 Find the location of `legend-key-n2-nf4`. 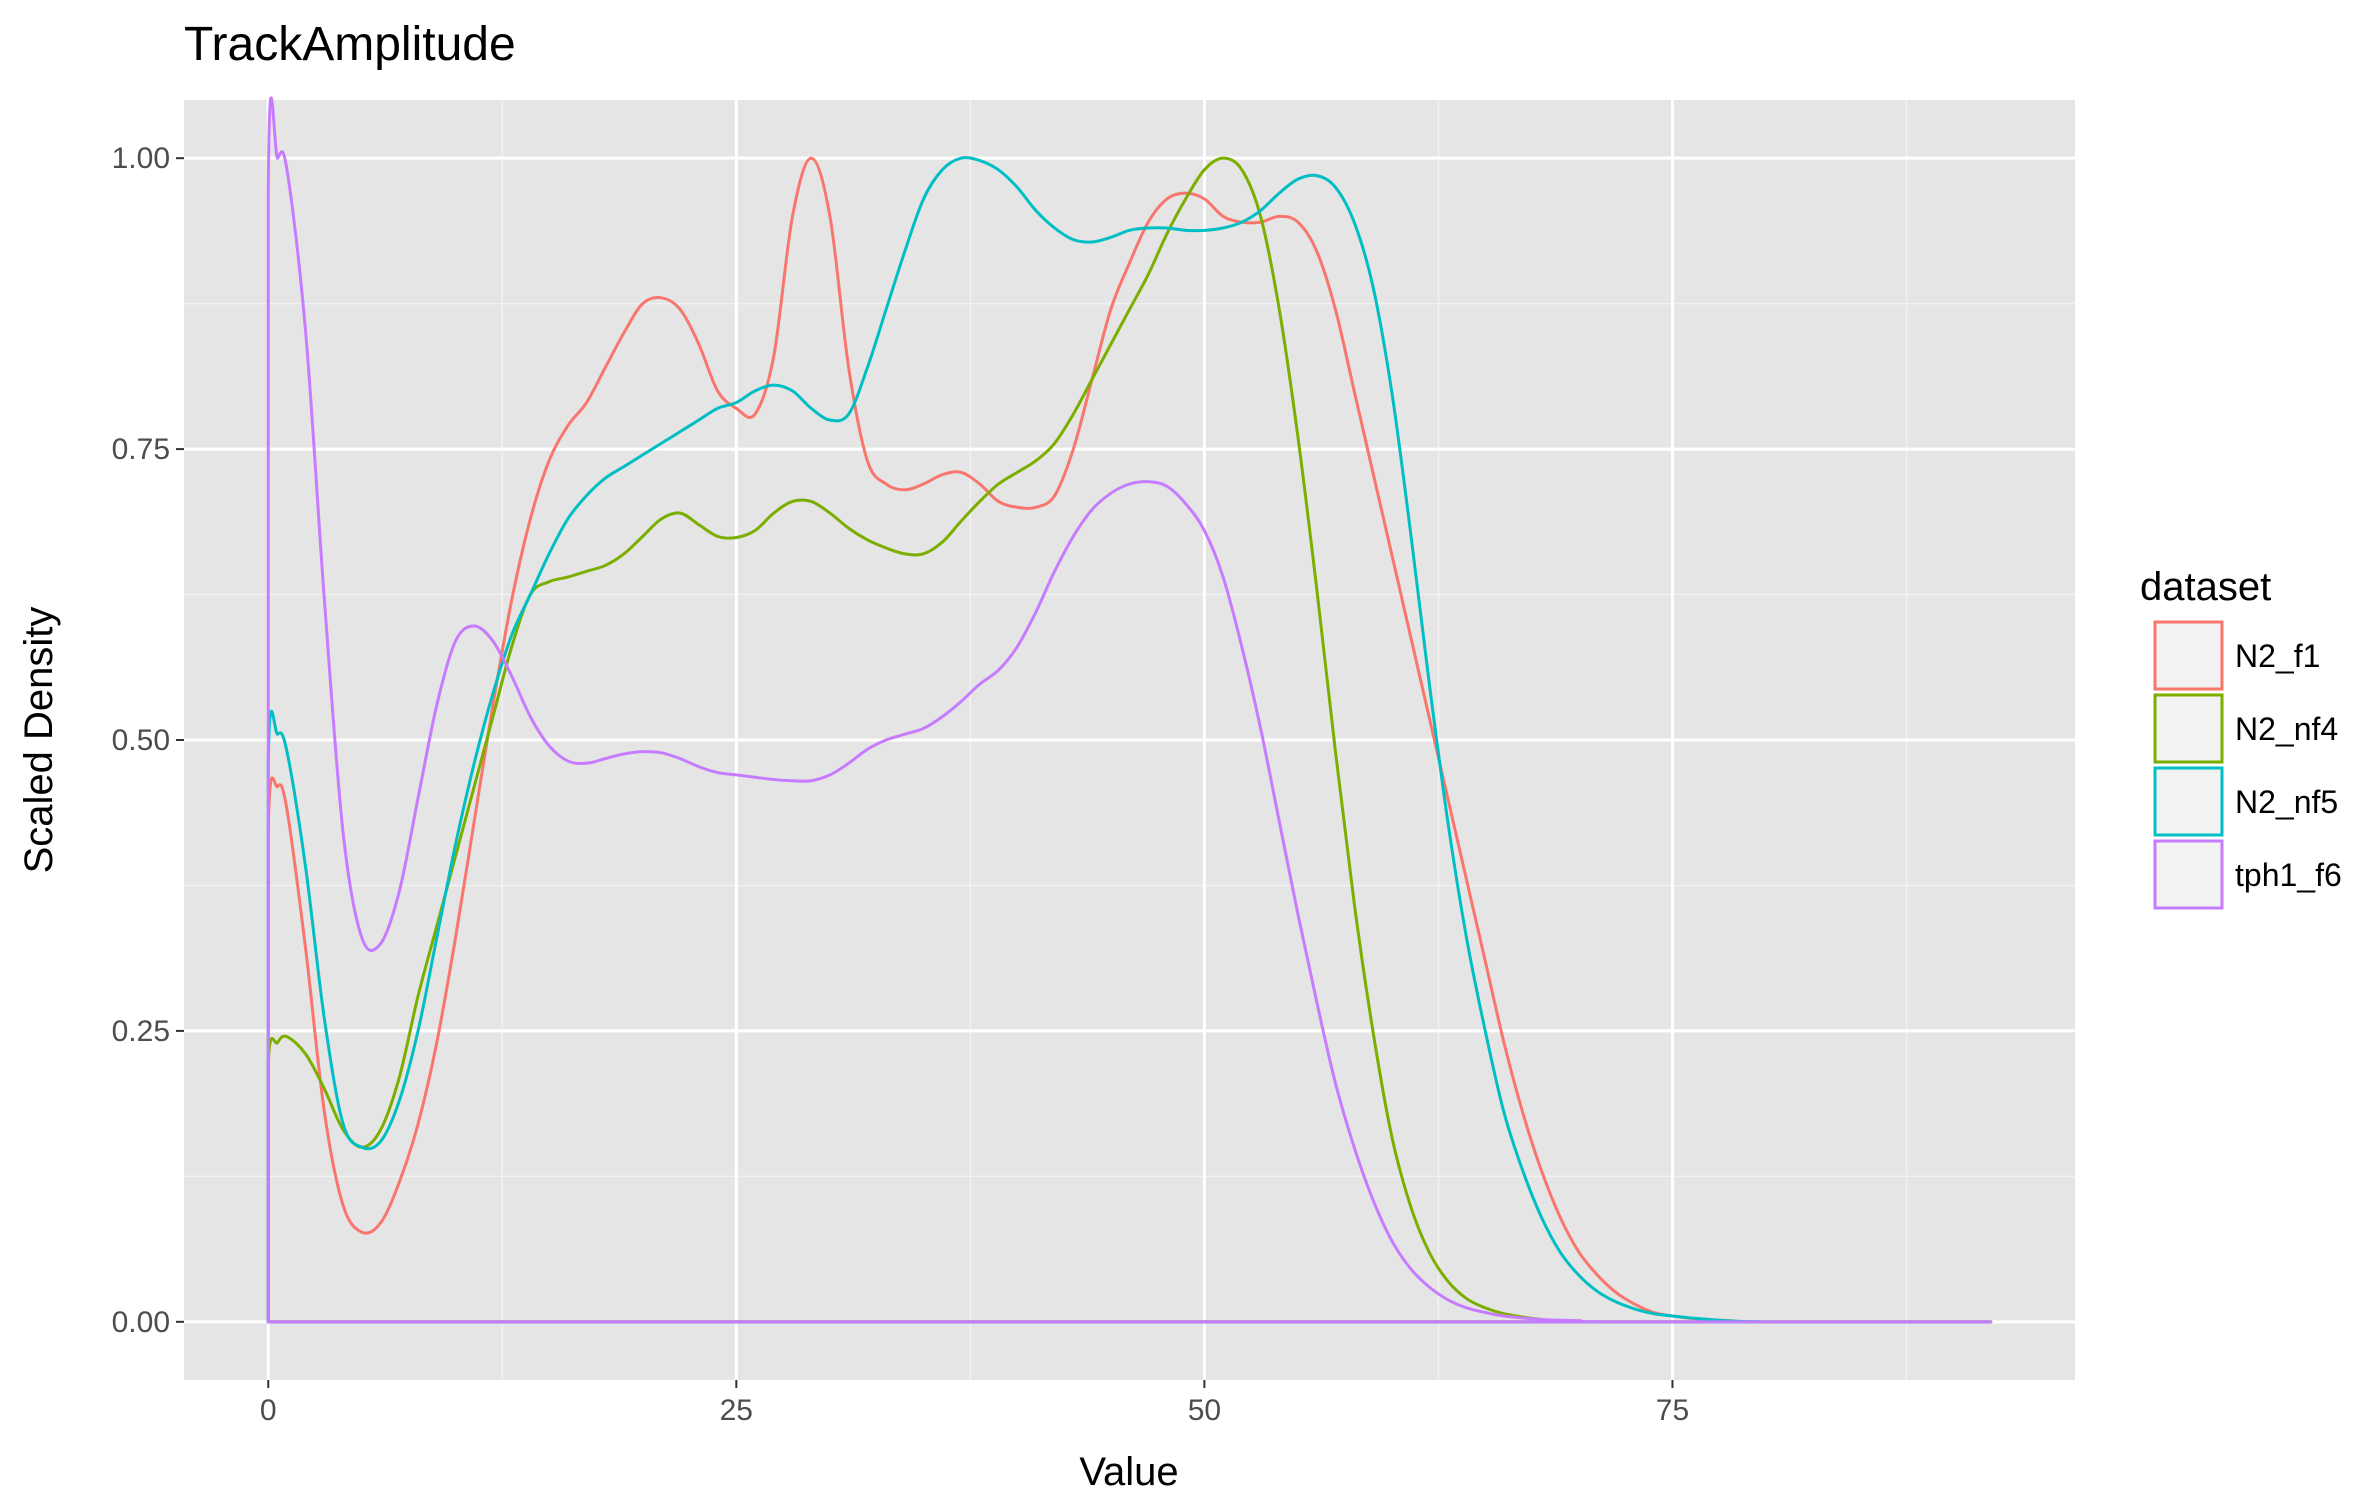

legend-key-n2-nf4 is located at coordinates (2188, 728).